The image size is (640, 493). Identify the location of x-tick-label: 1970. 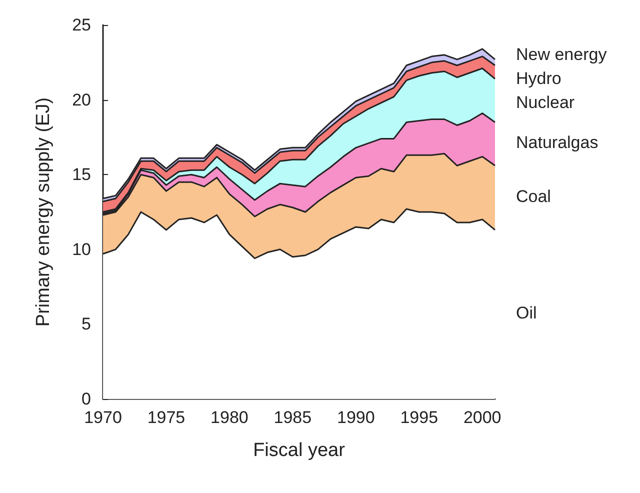
(103, 417).